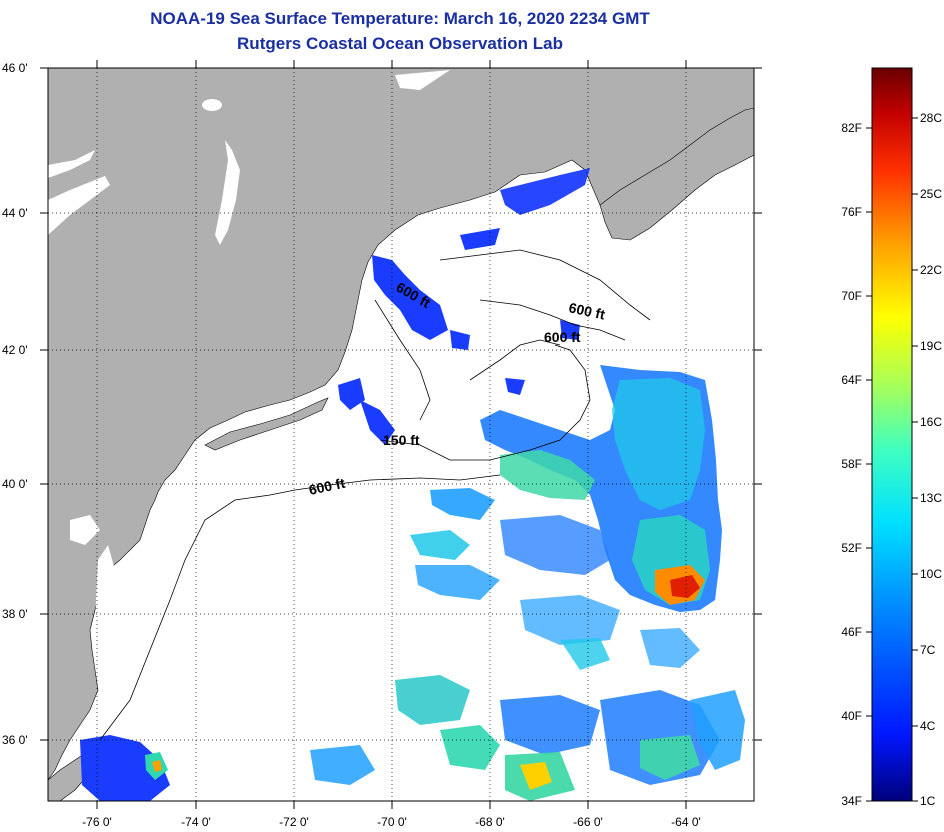 The image size is (944, 832). Describe the element at coordinates (931, 422) in the screenshot. I see `colorbar-label-c: 16C` at that location.